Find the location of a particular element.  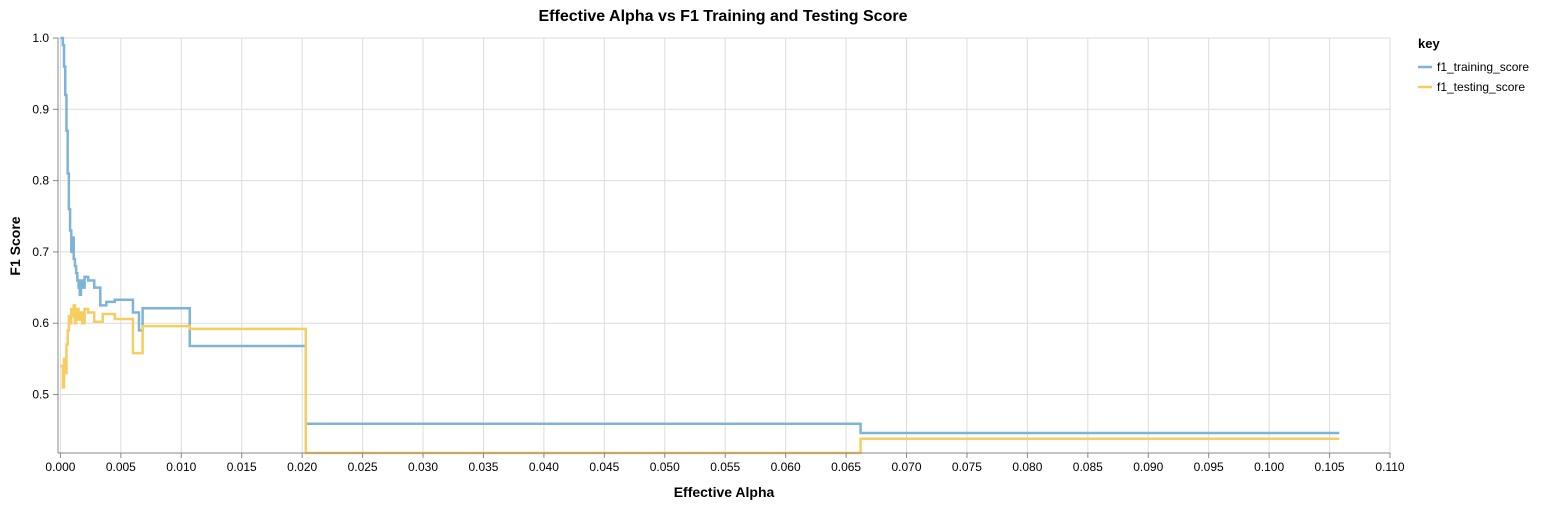

x-tick-label: 0.050 is located at coordinates (665, 467).